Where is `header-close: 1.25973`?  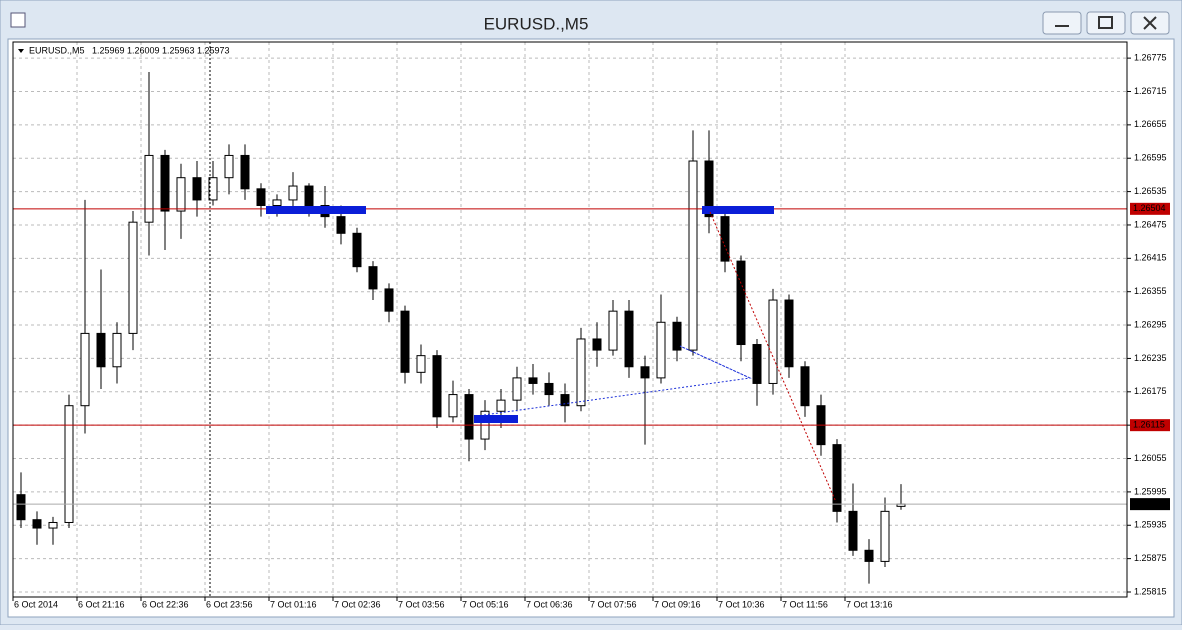 header-close: 1.25973 is located at coordinates (213, 50).